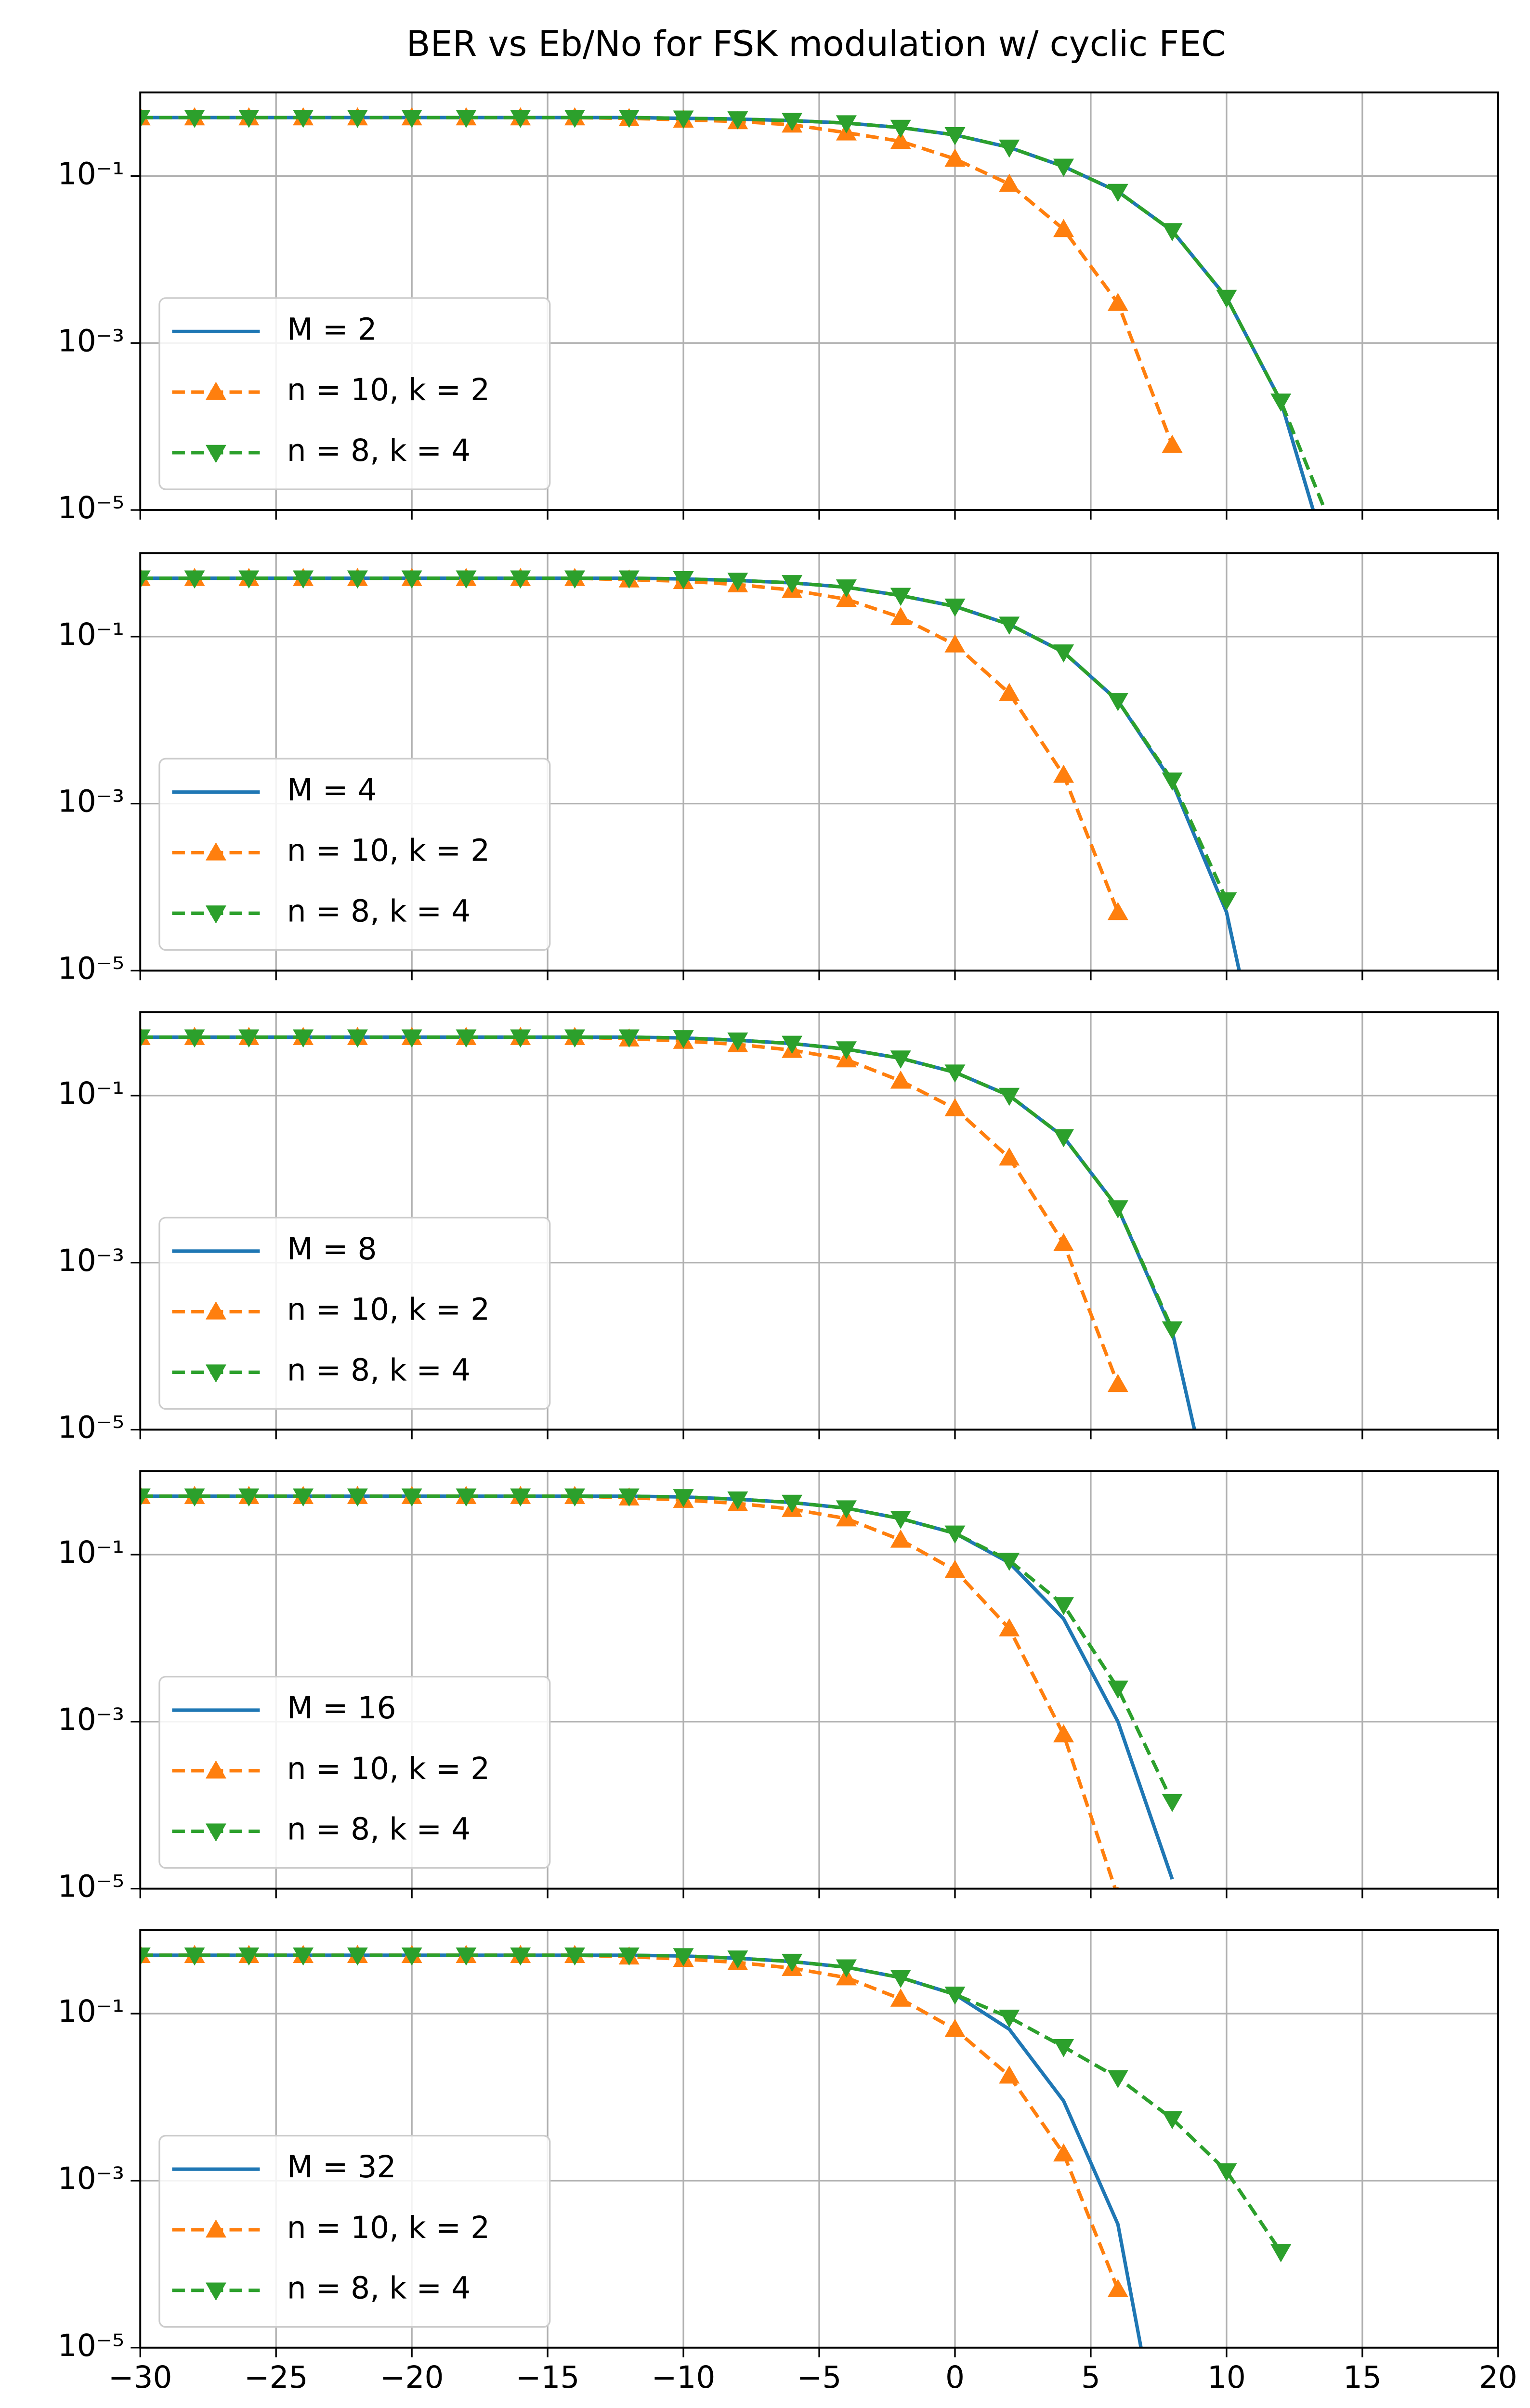 This screenshot has width=1530, height=2408. Describe the element at coordinates (341, 1708) in the screenshot. I see `legend-label: M = 16` at that location.